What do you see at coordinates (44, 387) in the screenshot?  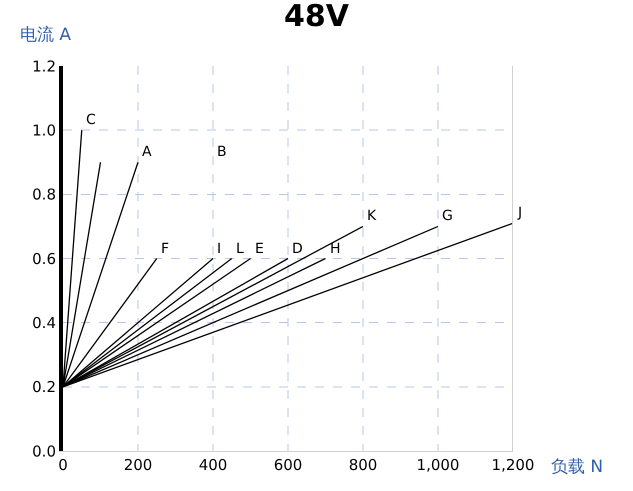 I see `y-tick-label: 0.2` at bounding box center [44, 387].